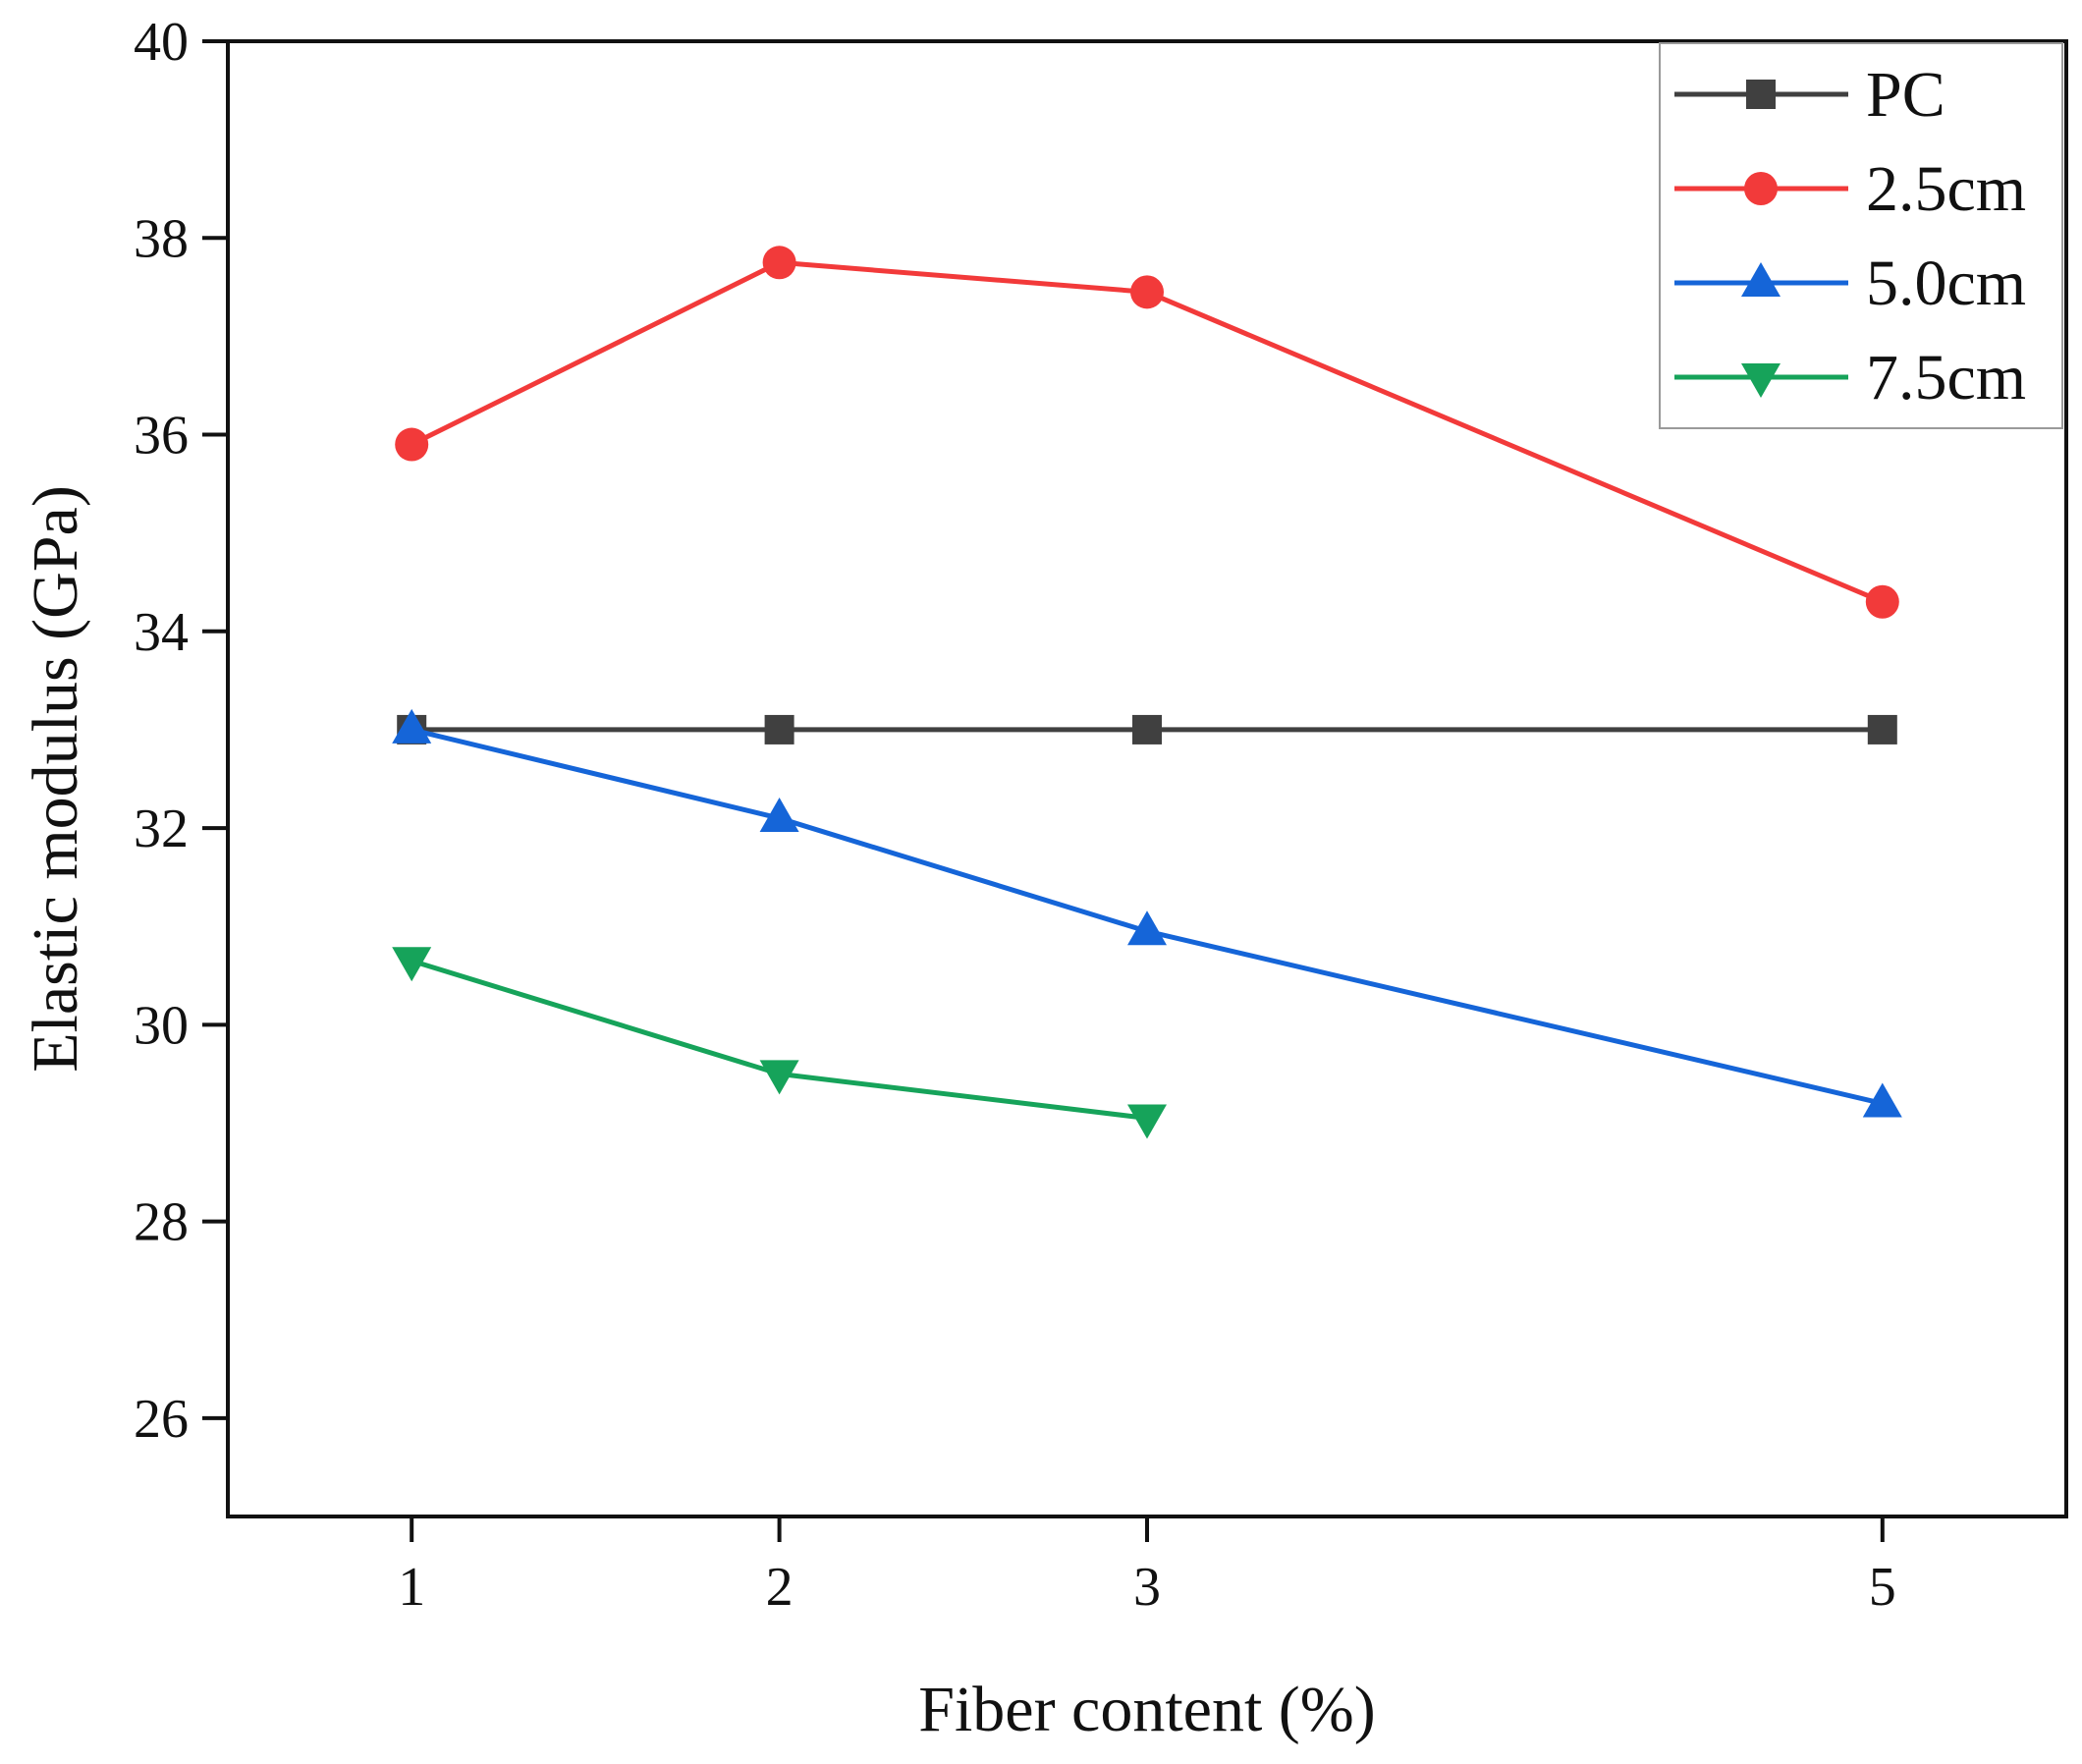  Describe the element at coordinates (161, 1223) in the screenshot. I see `y-tick-label: 28` at that location.